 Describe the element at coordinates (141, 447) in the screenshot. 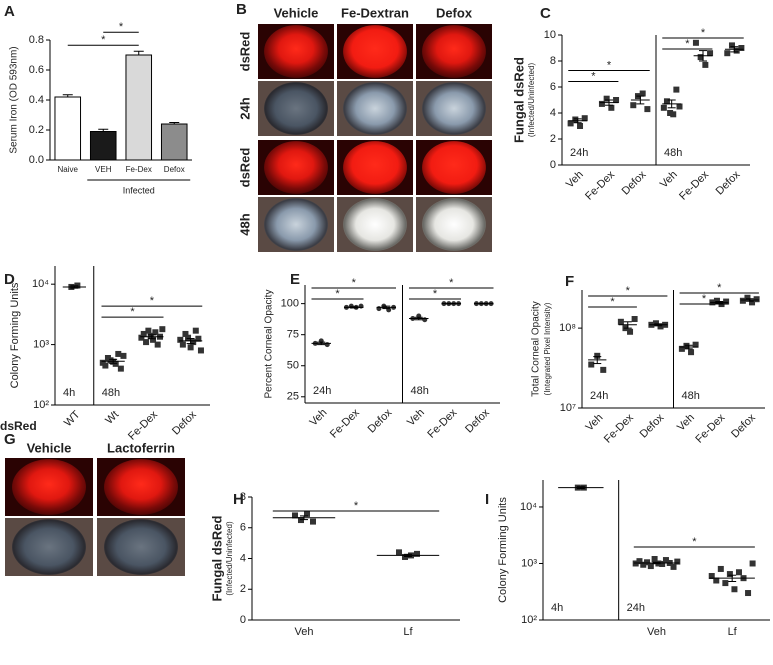

I see `column-header: Lactoferrin` at that location.